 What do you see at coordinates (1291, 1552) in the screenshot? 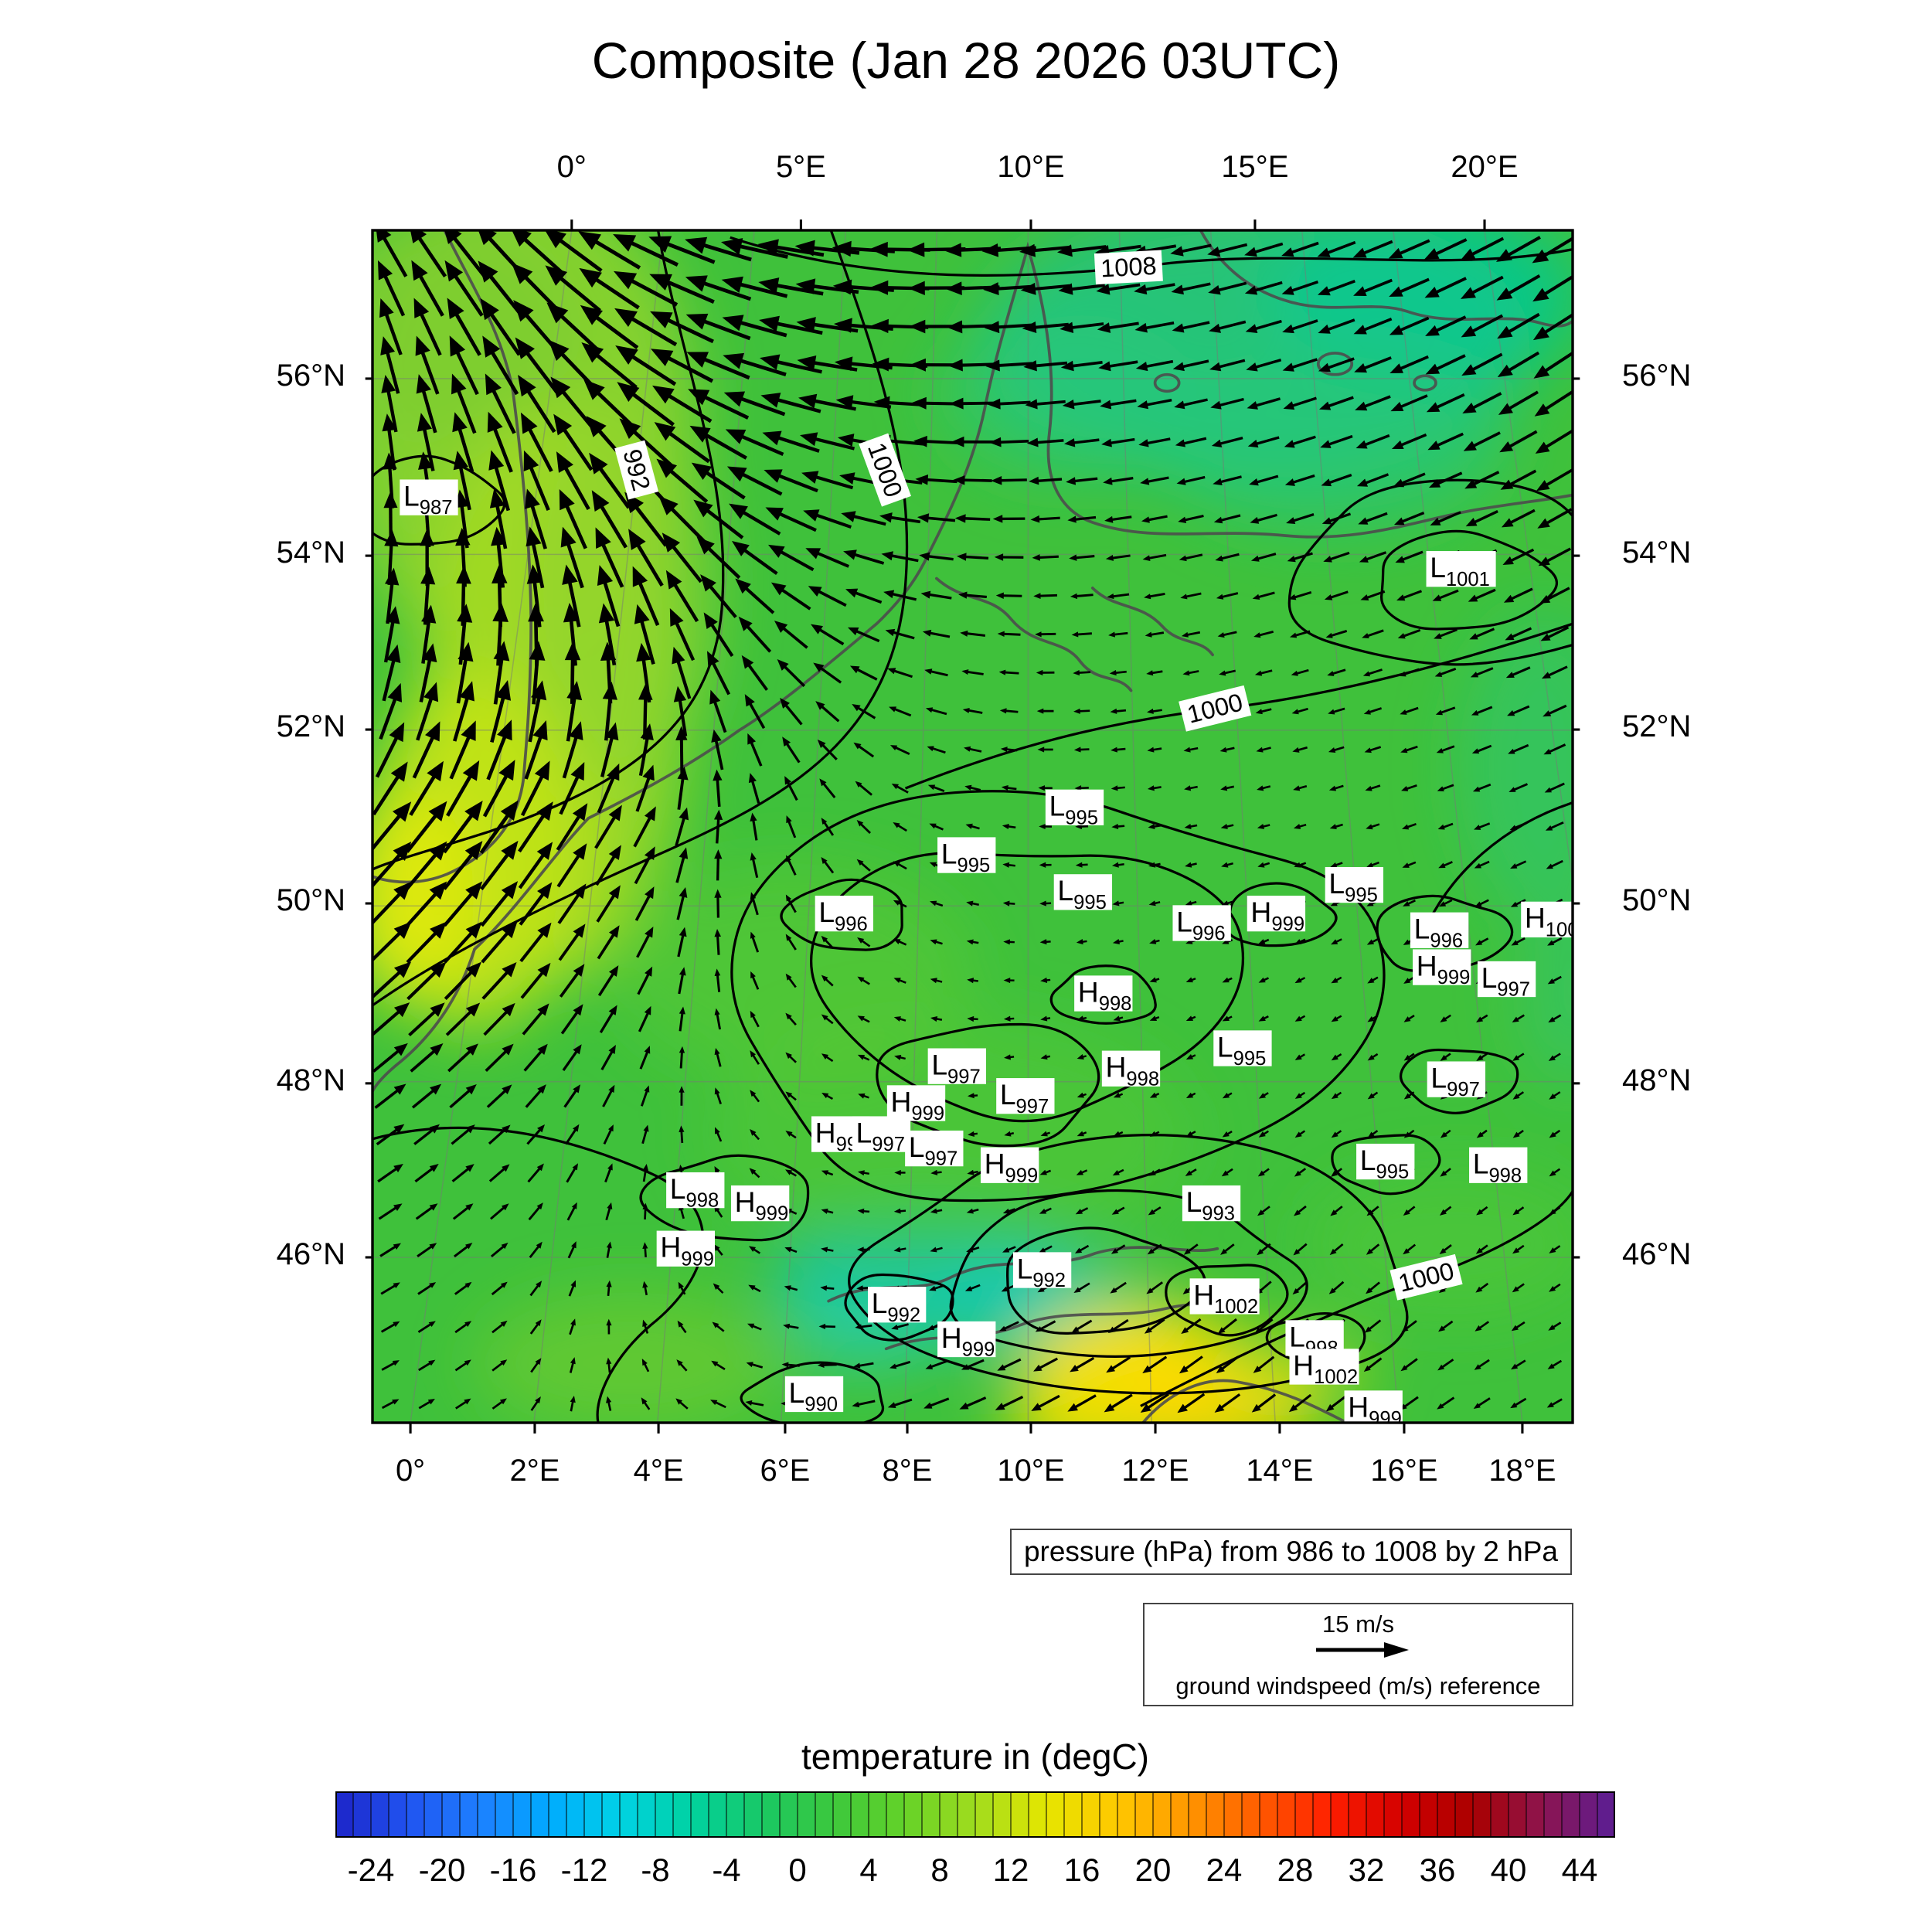
I see `pressure-caption-text: pressure (hPa) from 986 to 1008 by 2 hPa` at bounding box center [1291, 1552].